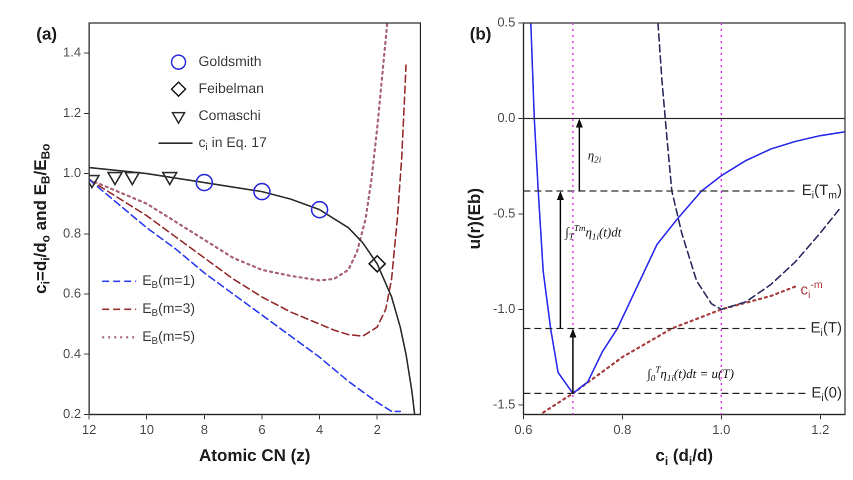  I want to click on x-tick-label: 6, so click(262, 429).